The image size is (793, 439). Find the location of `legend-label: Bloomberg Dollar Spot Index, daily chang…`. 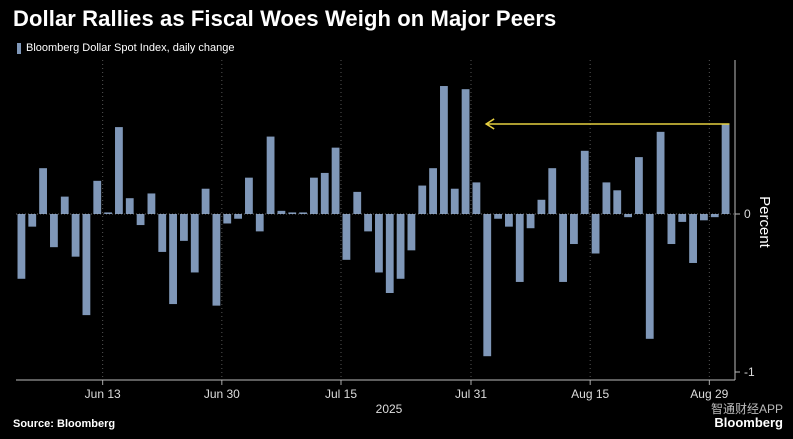

legend-label: Bloomberg Dollar Spot Index, daily chang… is located at coordinates (130, 48).